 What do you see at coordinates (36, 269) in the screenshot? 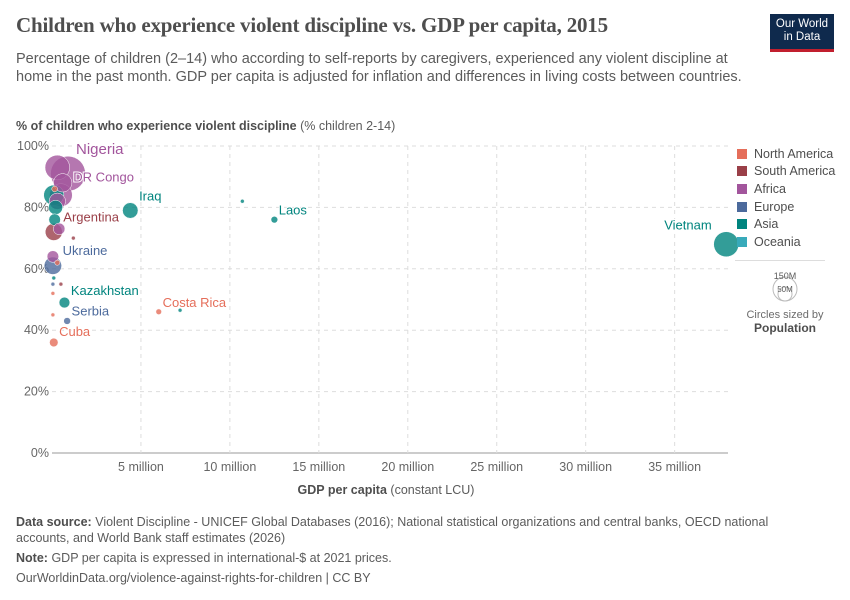
I see `y-tick-label: 60%` at bounding box center [36, 269].